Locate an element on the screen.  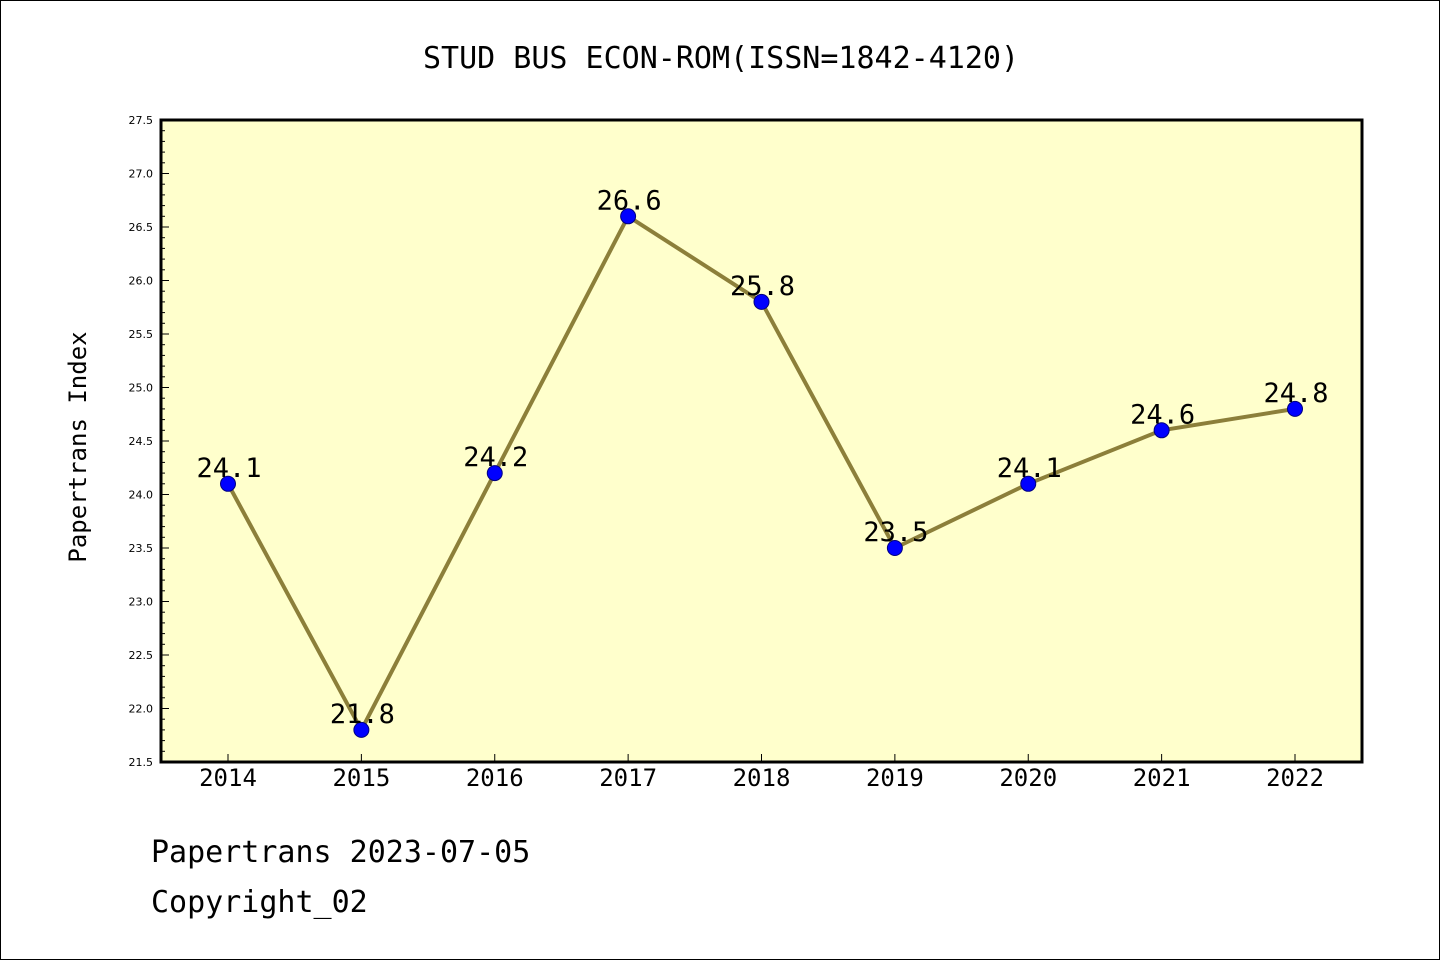
x-tick-label: 2017 is located at coordinates (628, 778).